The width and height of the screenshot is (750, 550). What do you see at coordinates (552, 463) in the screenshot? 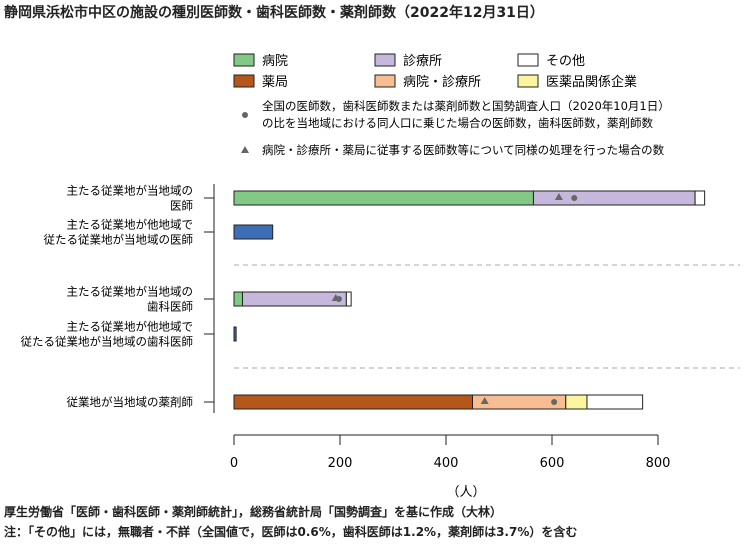
I see `x-tick-label: 600` at bounding box center [552, 463].